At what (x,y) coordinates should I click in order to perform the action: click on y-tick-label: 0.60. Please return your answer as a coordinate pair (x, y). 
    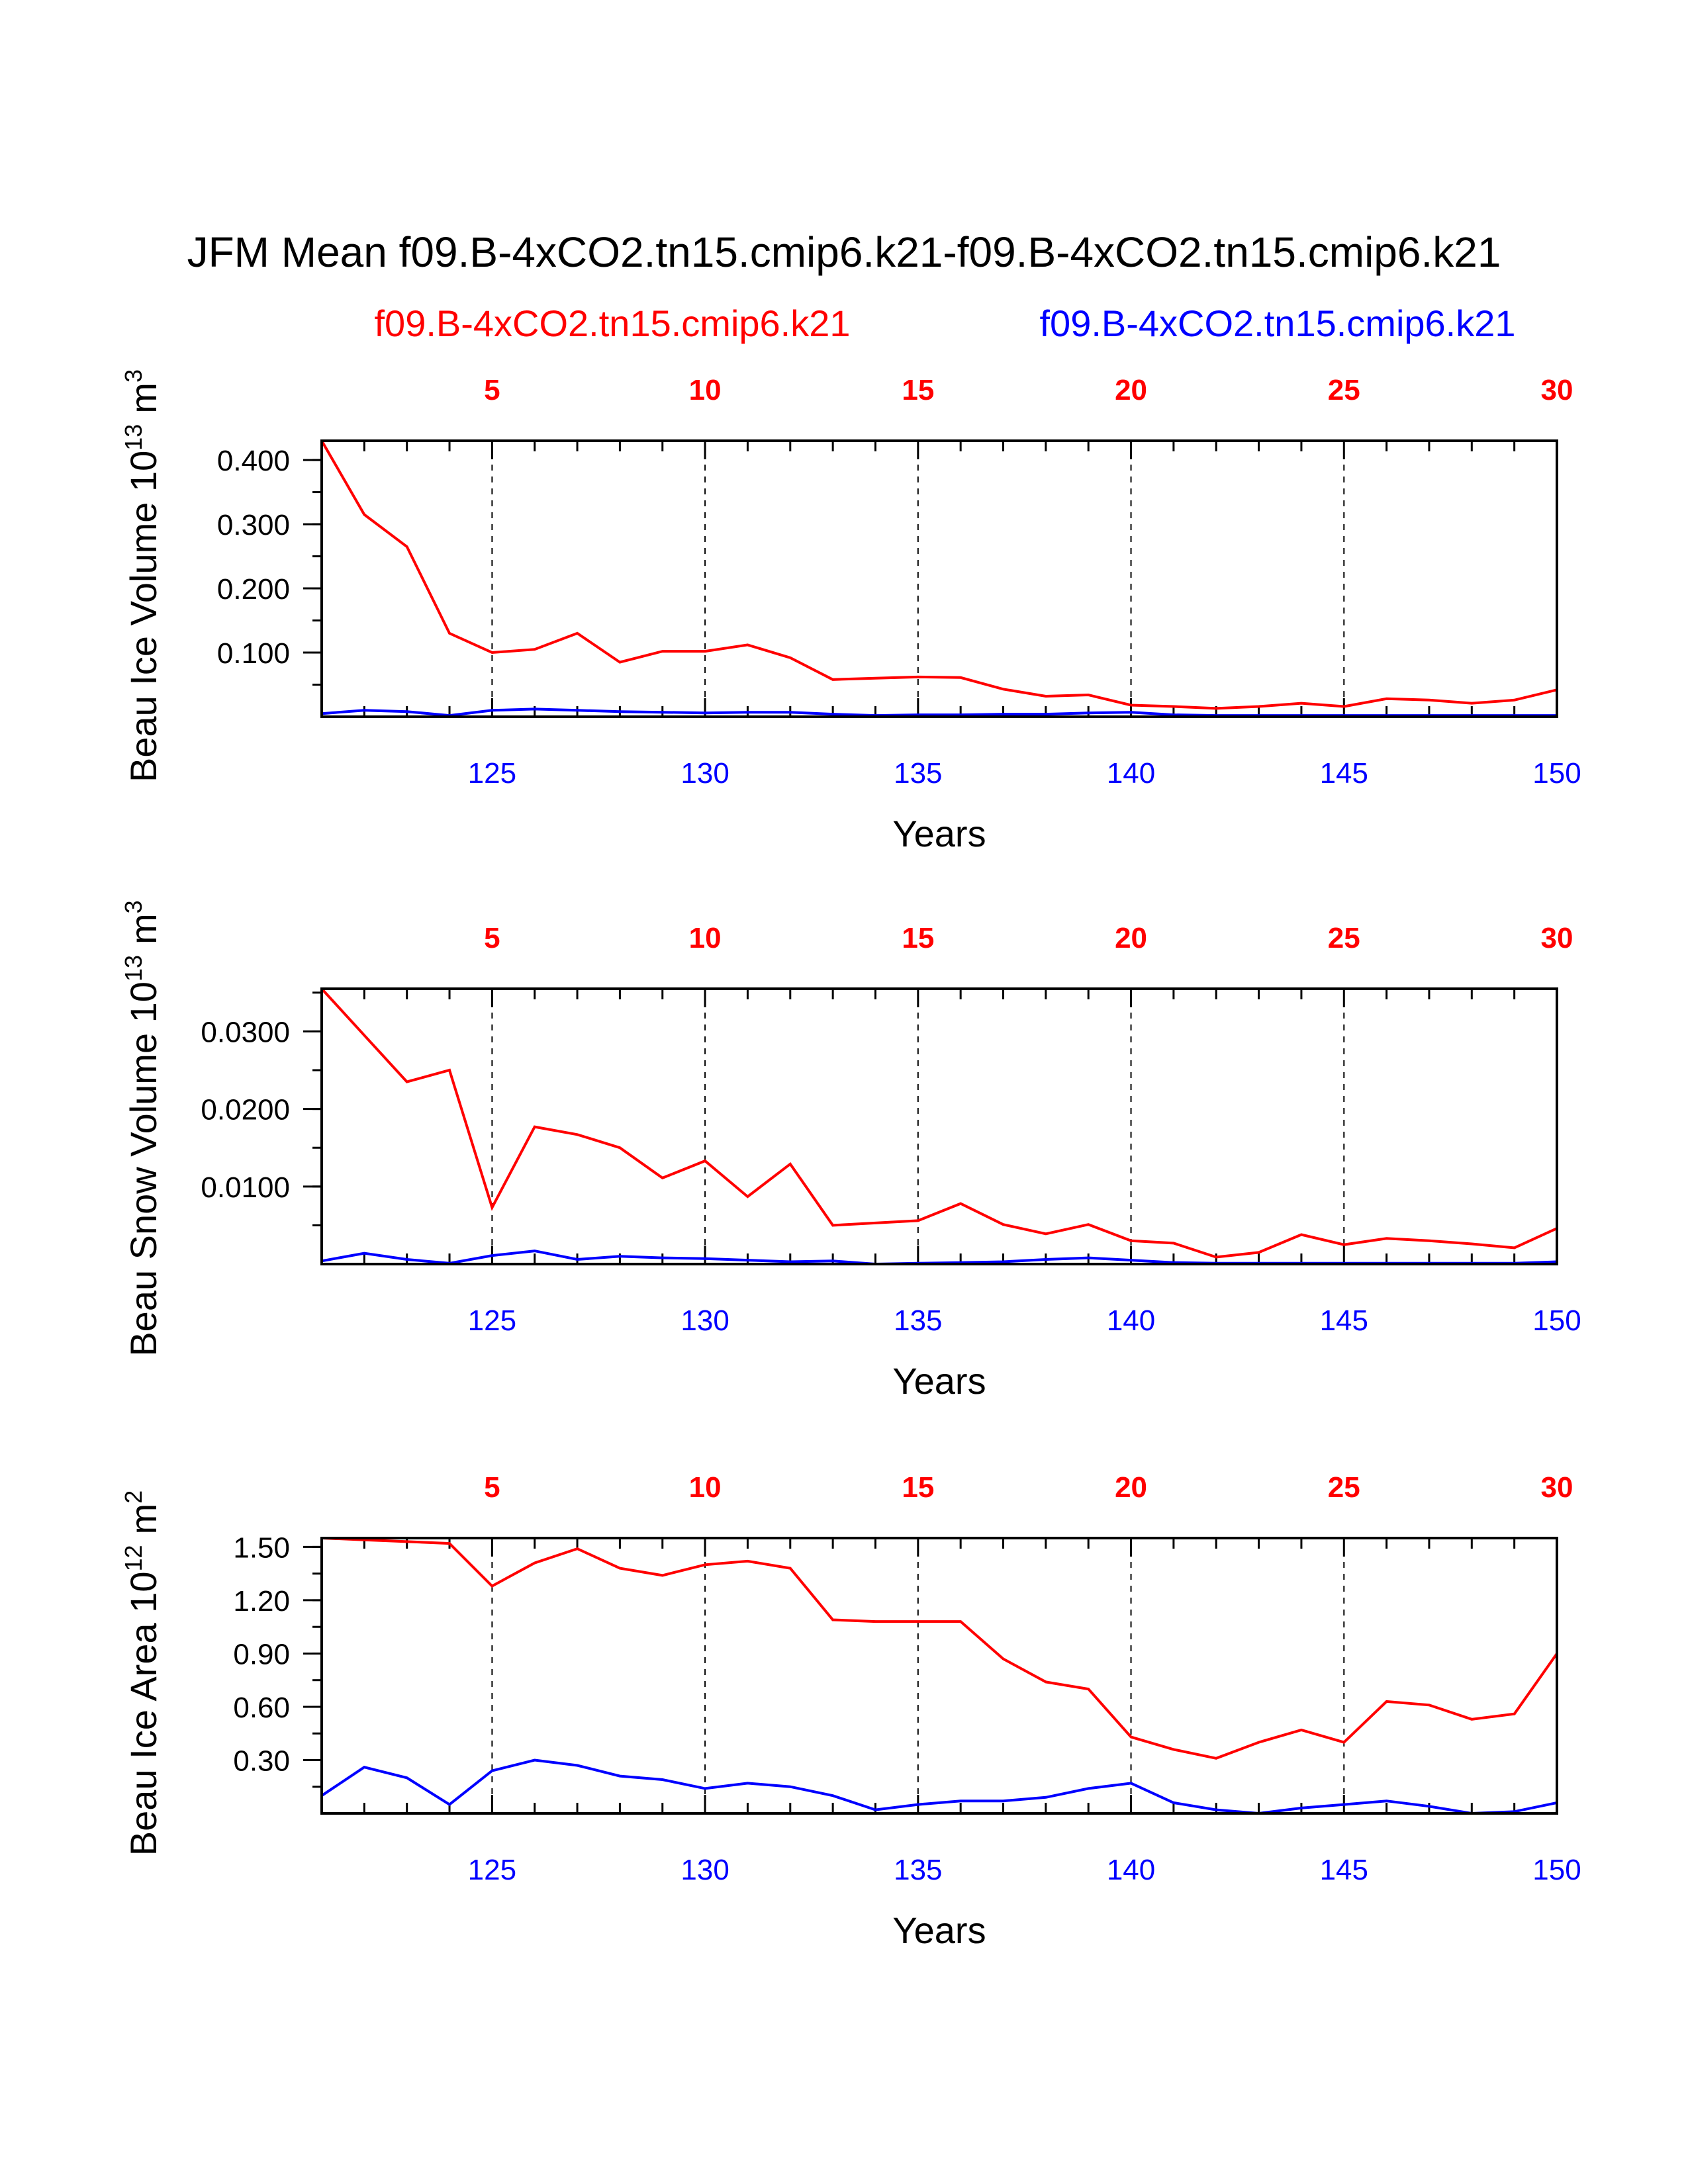
    Looking at the image, I should click on (261, 1708).